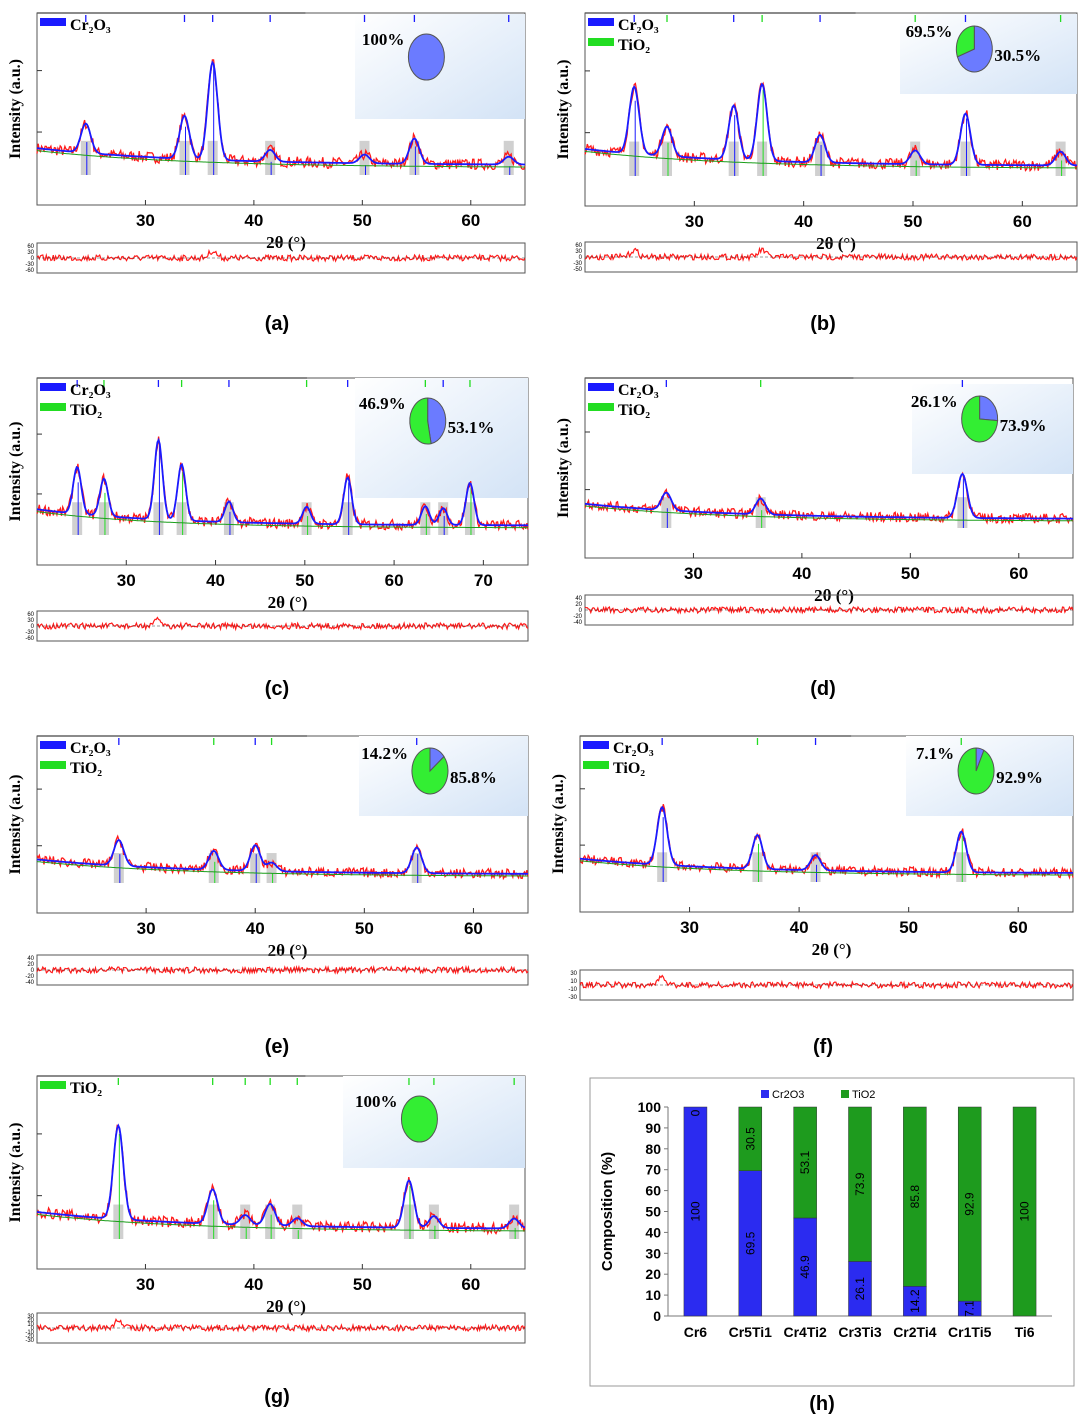 This screenshot has width=1080, height=1417. Describe the element at coordinates (30, 959) in the screenshot. I see `difference-tick-label: 40` at that location.